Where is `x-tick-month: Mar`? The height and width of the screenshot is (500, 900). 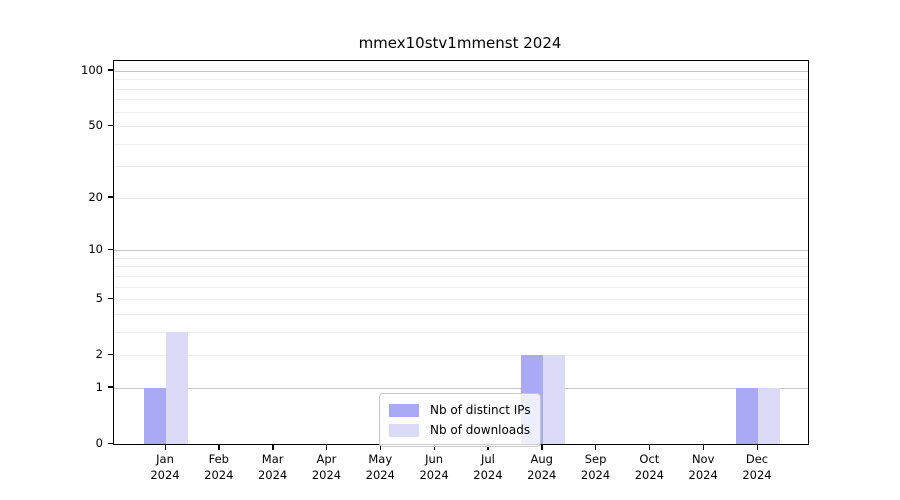
x-tick-month: Mar is located at coordinates (272, 459).